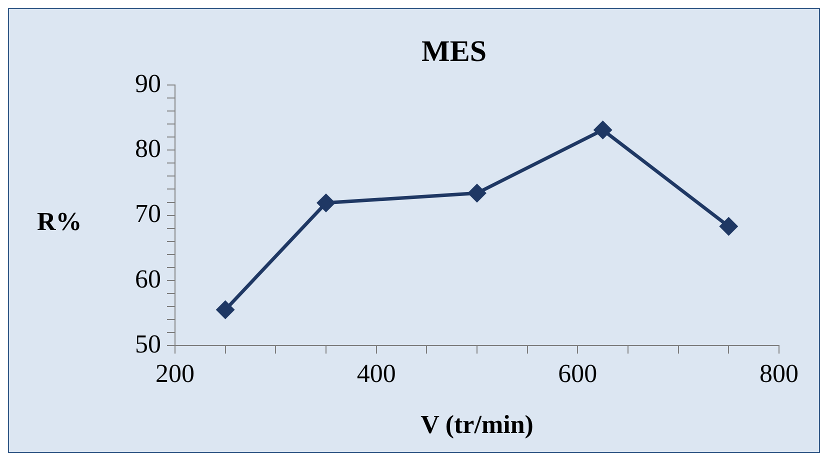 The image size is (828, 461). I want to click on x-tick-label: 800, so click(779, 373).